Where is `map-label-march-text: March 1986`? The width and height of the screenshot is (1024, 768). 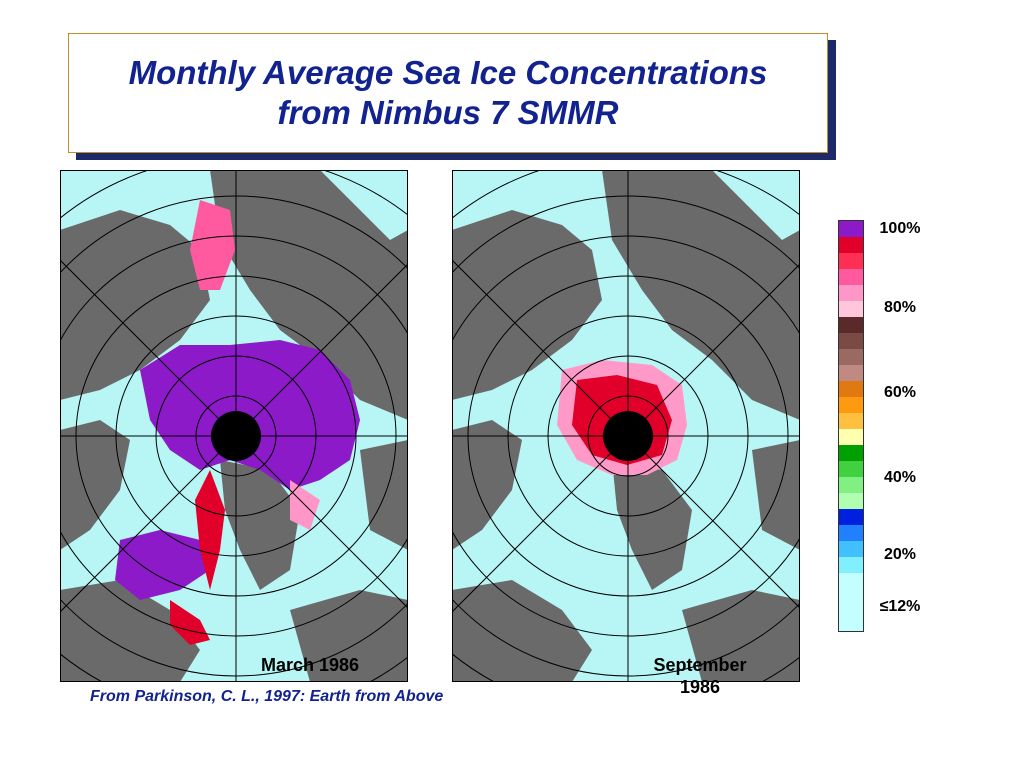 map-label-march-text: March 1986 is located at coordinates (310, 665).